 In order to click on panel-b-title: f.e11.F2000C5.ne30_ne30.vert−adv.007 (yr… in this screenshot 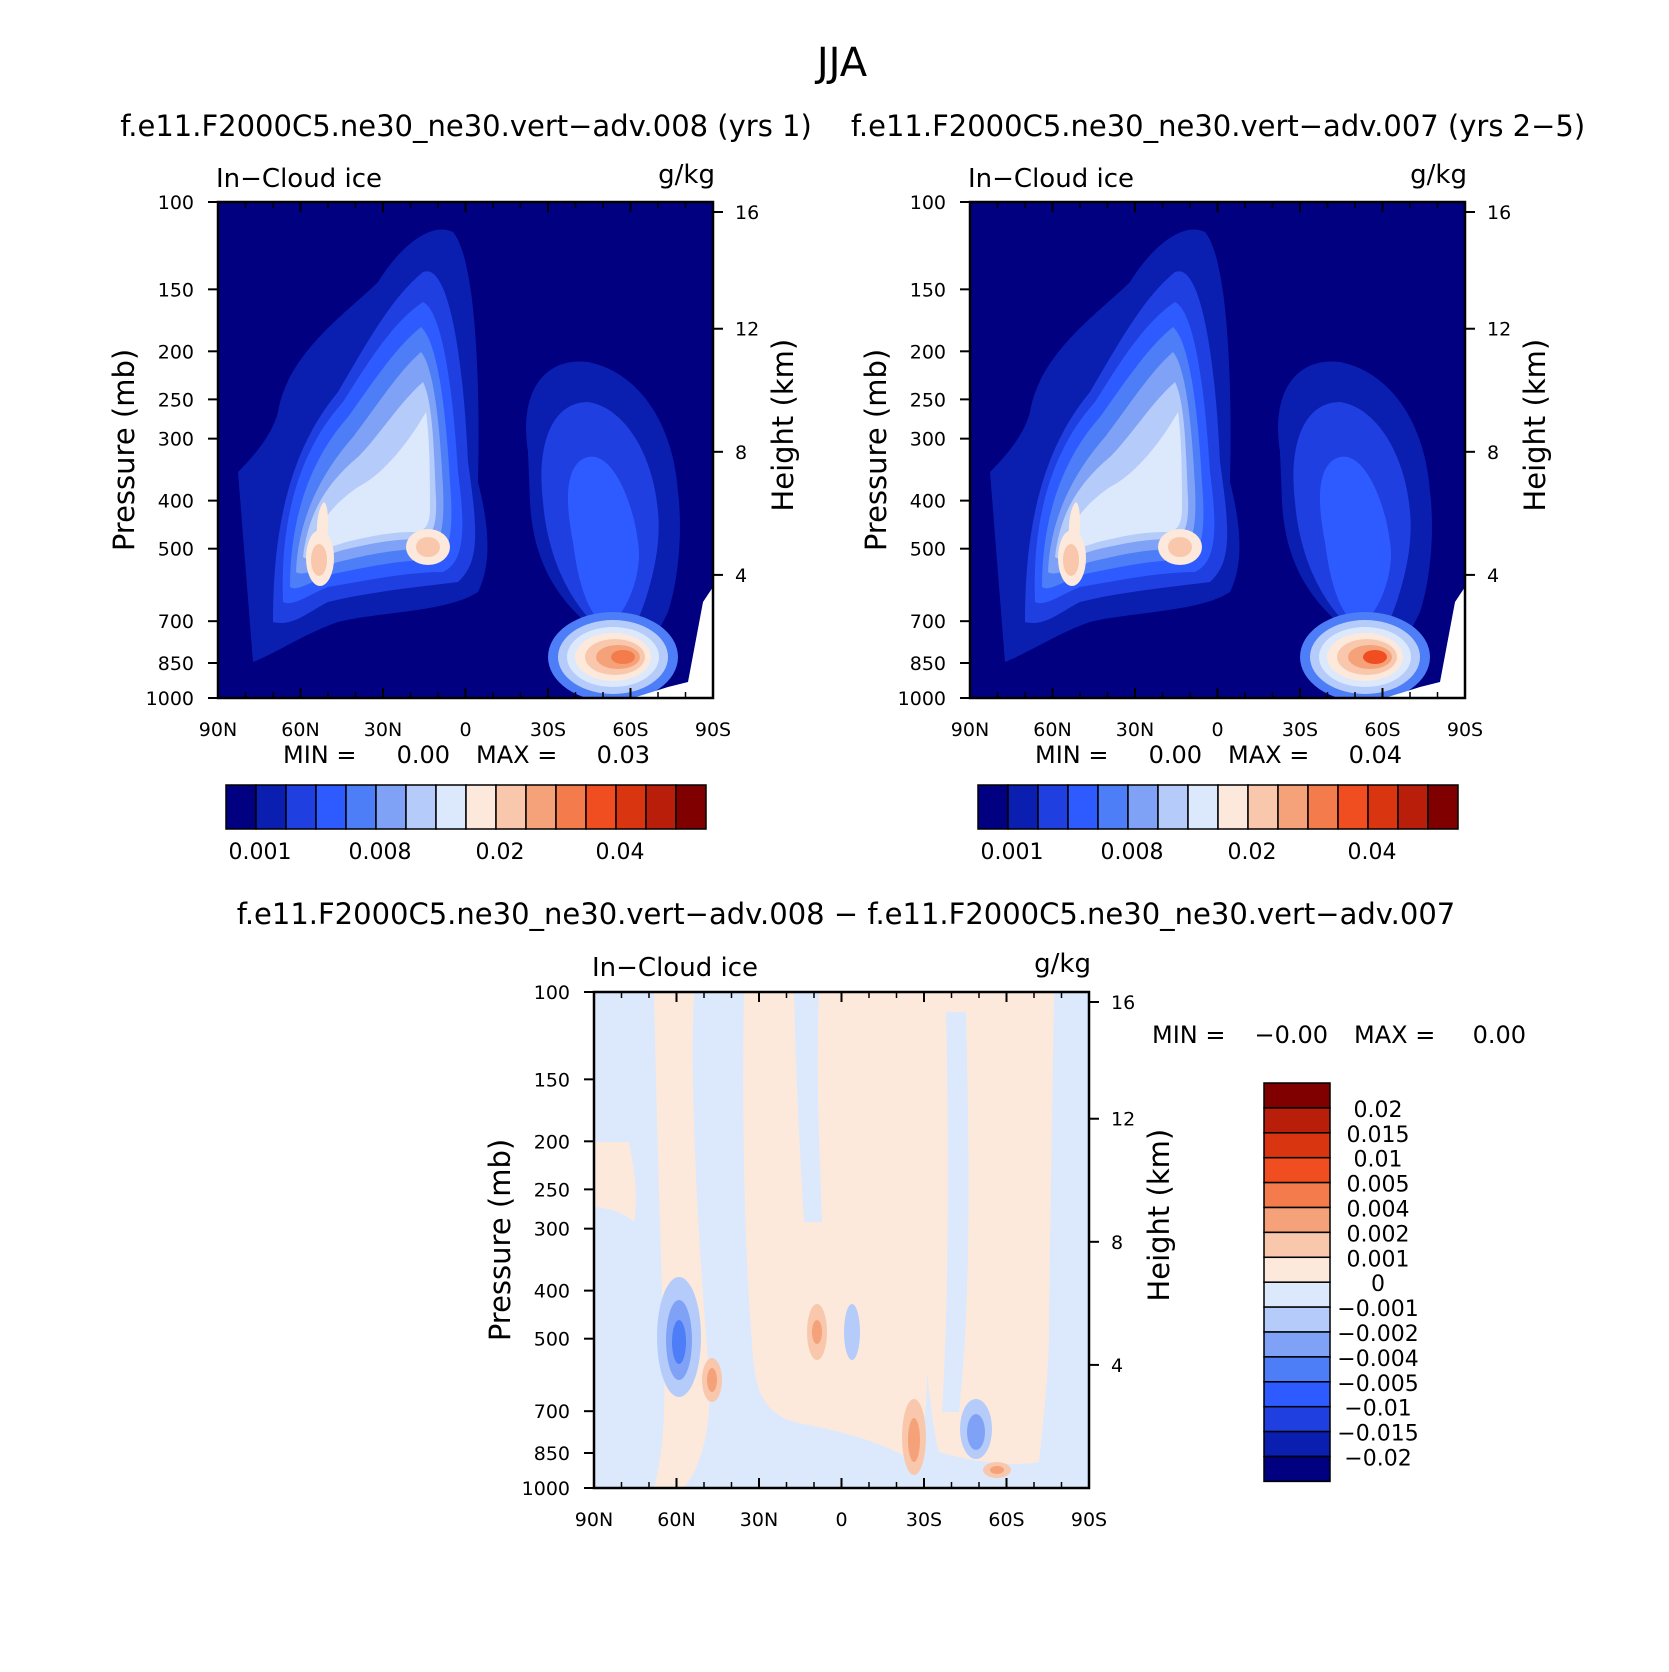, I will do `click(1218, 126)`.